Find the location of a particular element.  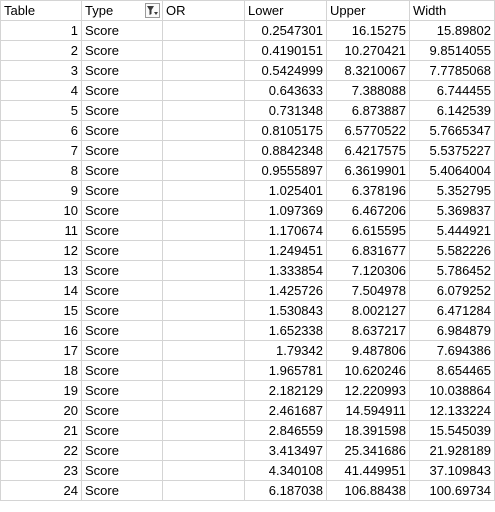

cell-lower: 0.4190151 is located at coordinates (285, 50).